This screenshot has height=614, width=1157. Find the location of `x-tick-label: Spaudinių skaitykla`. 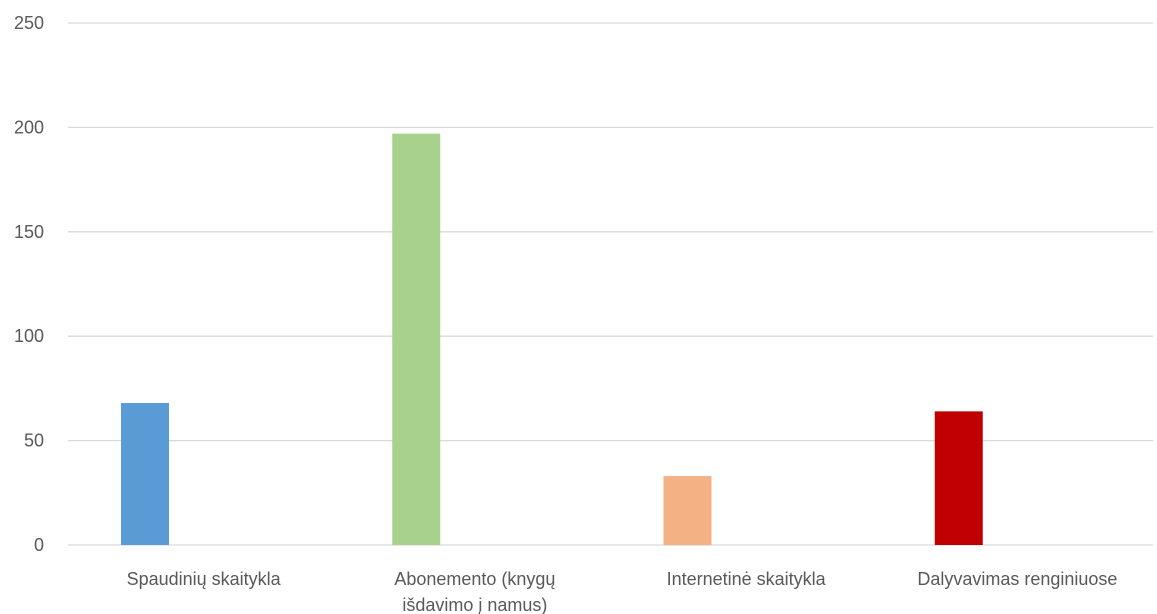

x-tick-label: Spaudinių skaitykla is located at coordinates (204, 579).